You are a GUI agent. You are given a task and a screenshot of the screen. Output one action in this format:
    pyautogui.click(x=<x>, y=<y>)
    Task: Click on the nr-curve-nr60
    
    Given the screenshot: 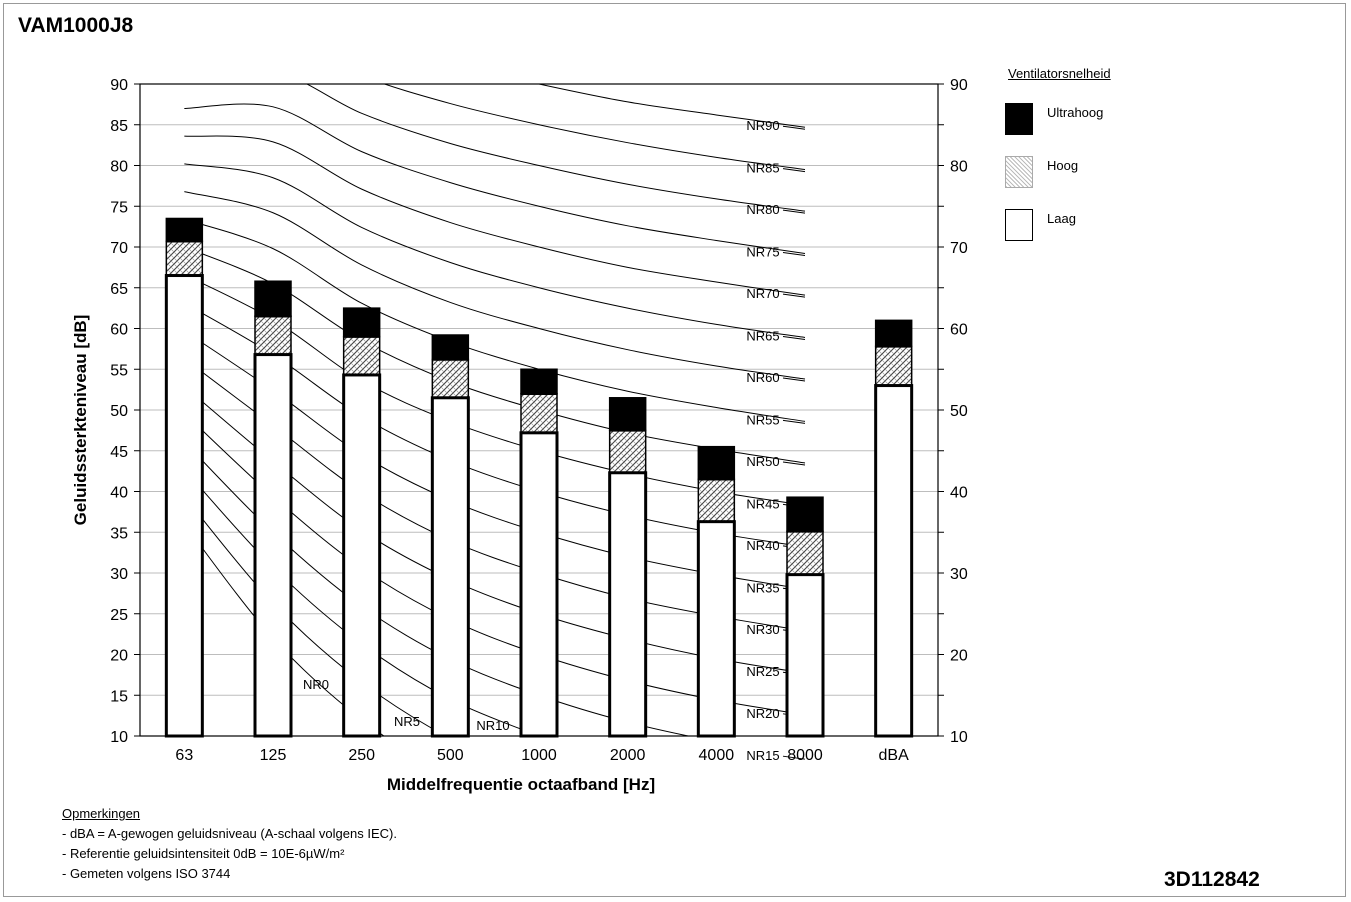 What is the action you would take?
    pyautogui.click(x=495, y=285)
    